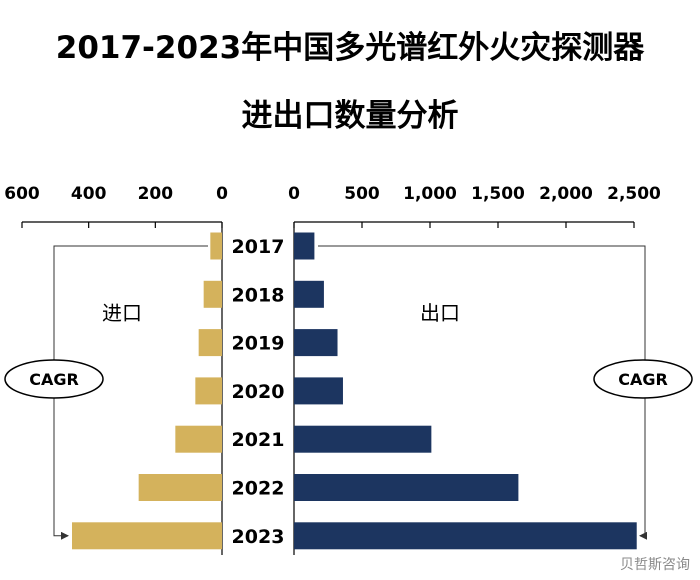 This screenshot has height=580, width=700. Describe the element at coordinates (258, 295) in the screenshot. I see `year-label: 2018` at that location.